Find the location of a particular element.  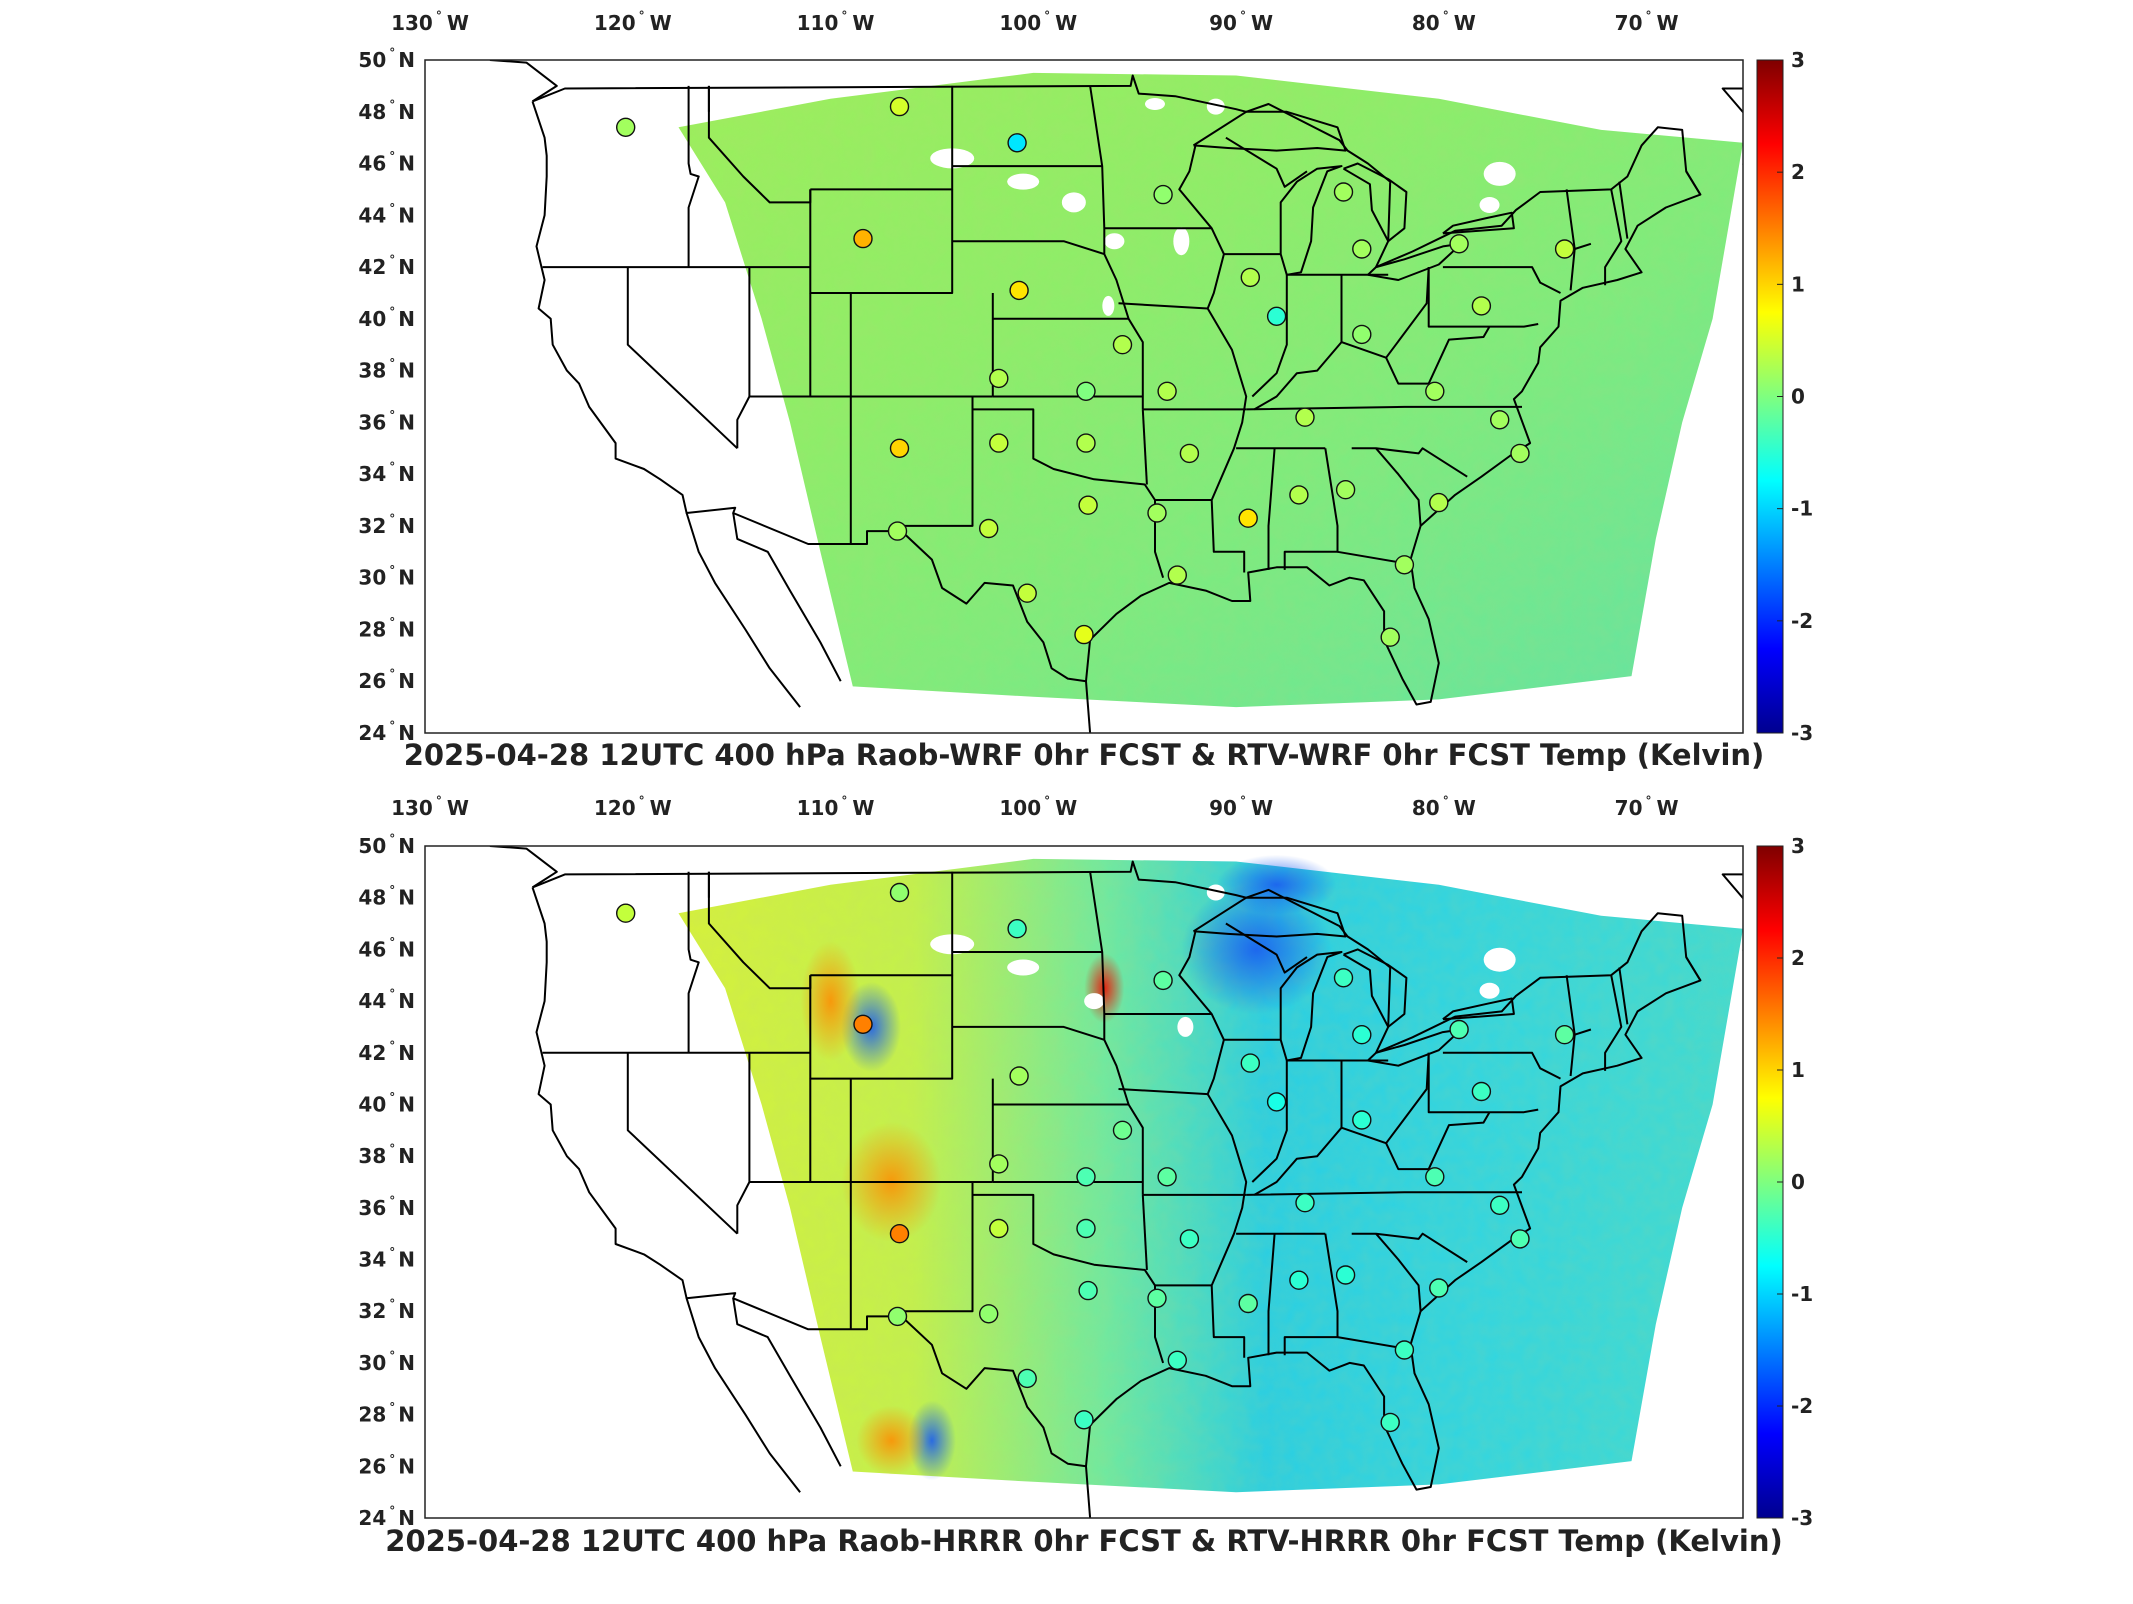

lat-tick-label: 36 ° N is located at coordinates (386, 1207).